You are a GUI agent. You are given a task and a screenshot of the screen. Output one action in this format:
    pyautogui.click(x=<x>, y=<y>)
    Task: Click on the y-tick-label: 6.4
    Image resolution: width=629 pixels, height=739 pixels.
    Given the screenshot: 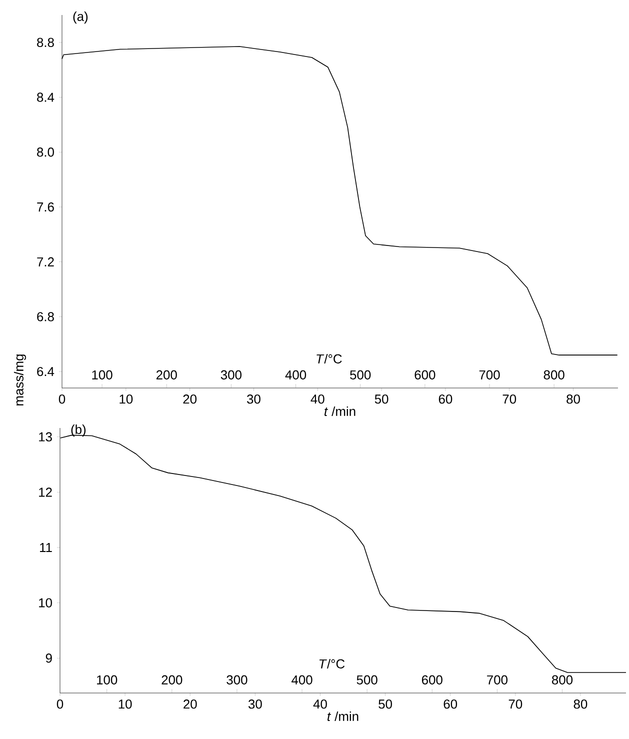 What is the action you would take?
    pyautogui.click(x=45, y=371)
    